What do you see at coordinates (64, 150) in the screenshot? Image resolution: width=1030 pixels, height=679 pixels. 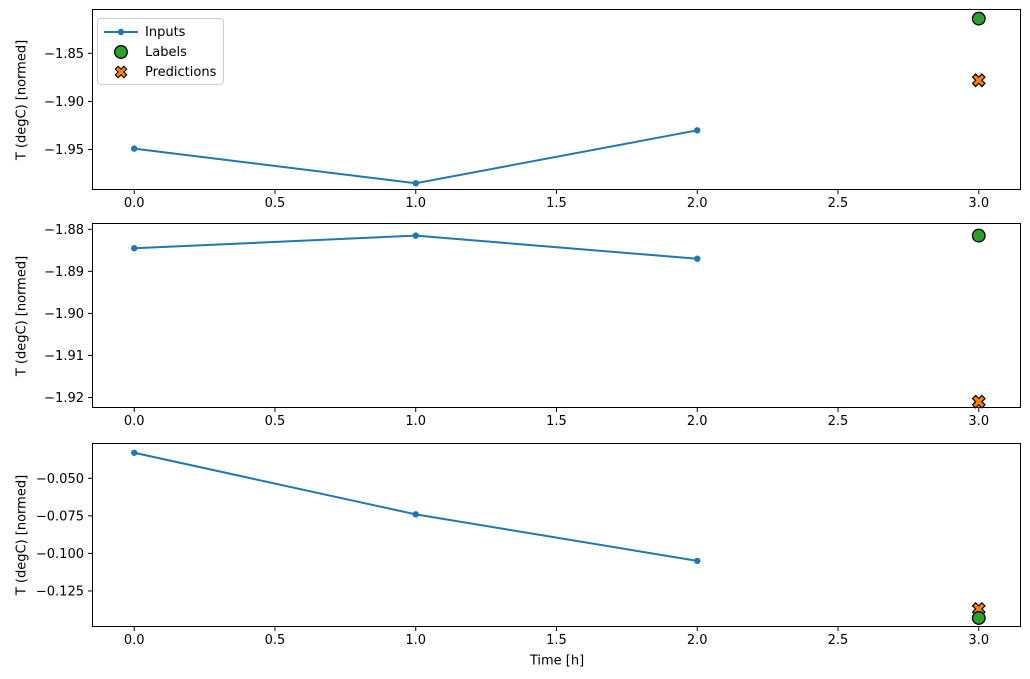 I see `y-tick-label: −1.95` at bounding box center [64, 150].